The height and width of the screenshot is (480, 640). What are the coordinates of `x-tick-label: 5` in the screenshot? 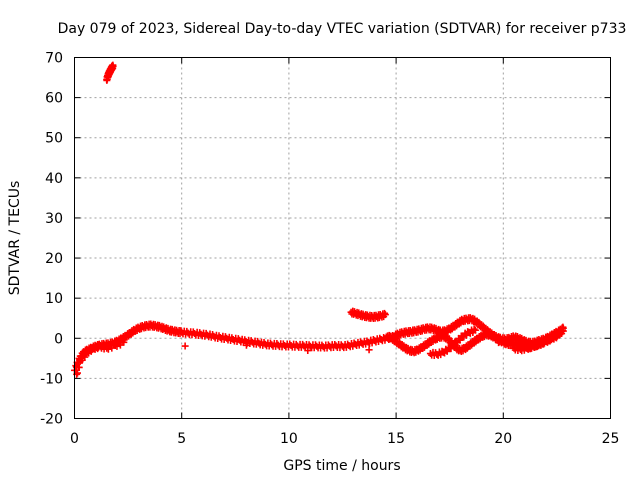 It's located at (181, 439).